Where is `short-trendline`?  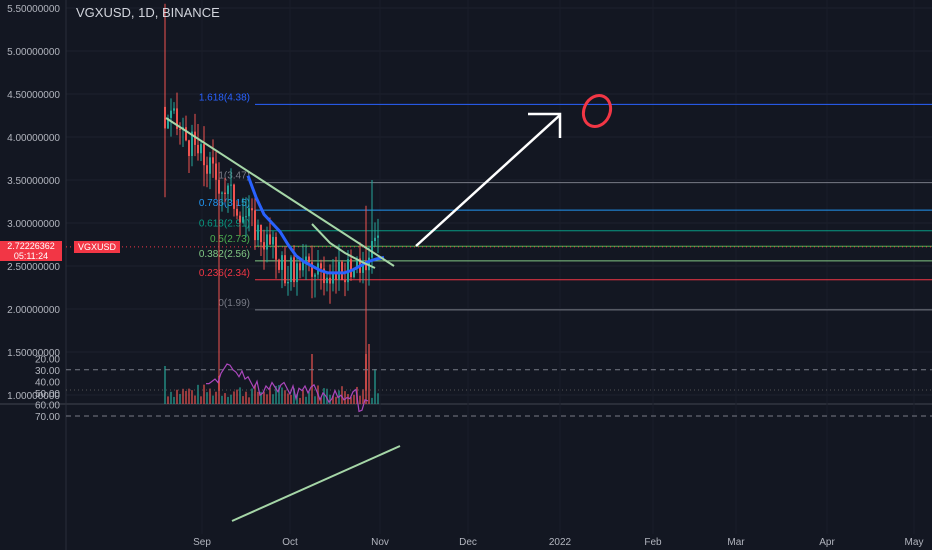 short-trendline is located at coordinates (343, 246).